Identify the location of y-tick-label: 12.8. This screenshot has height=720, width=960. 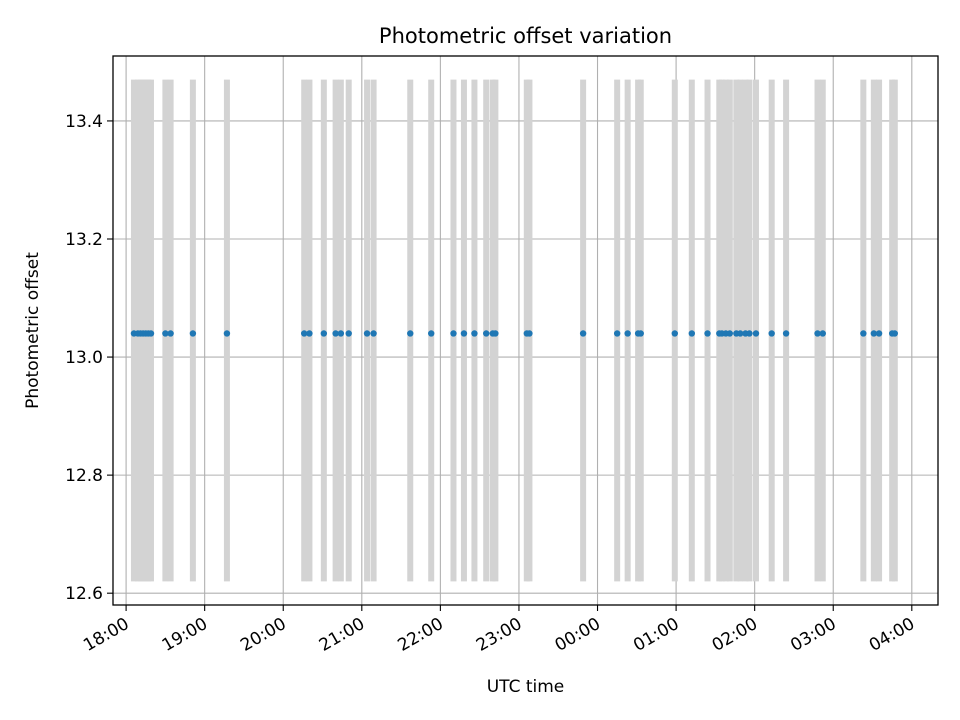
(84, 476).